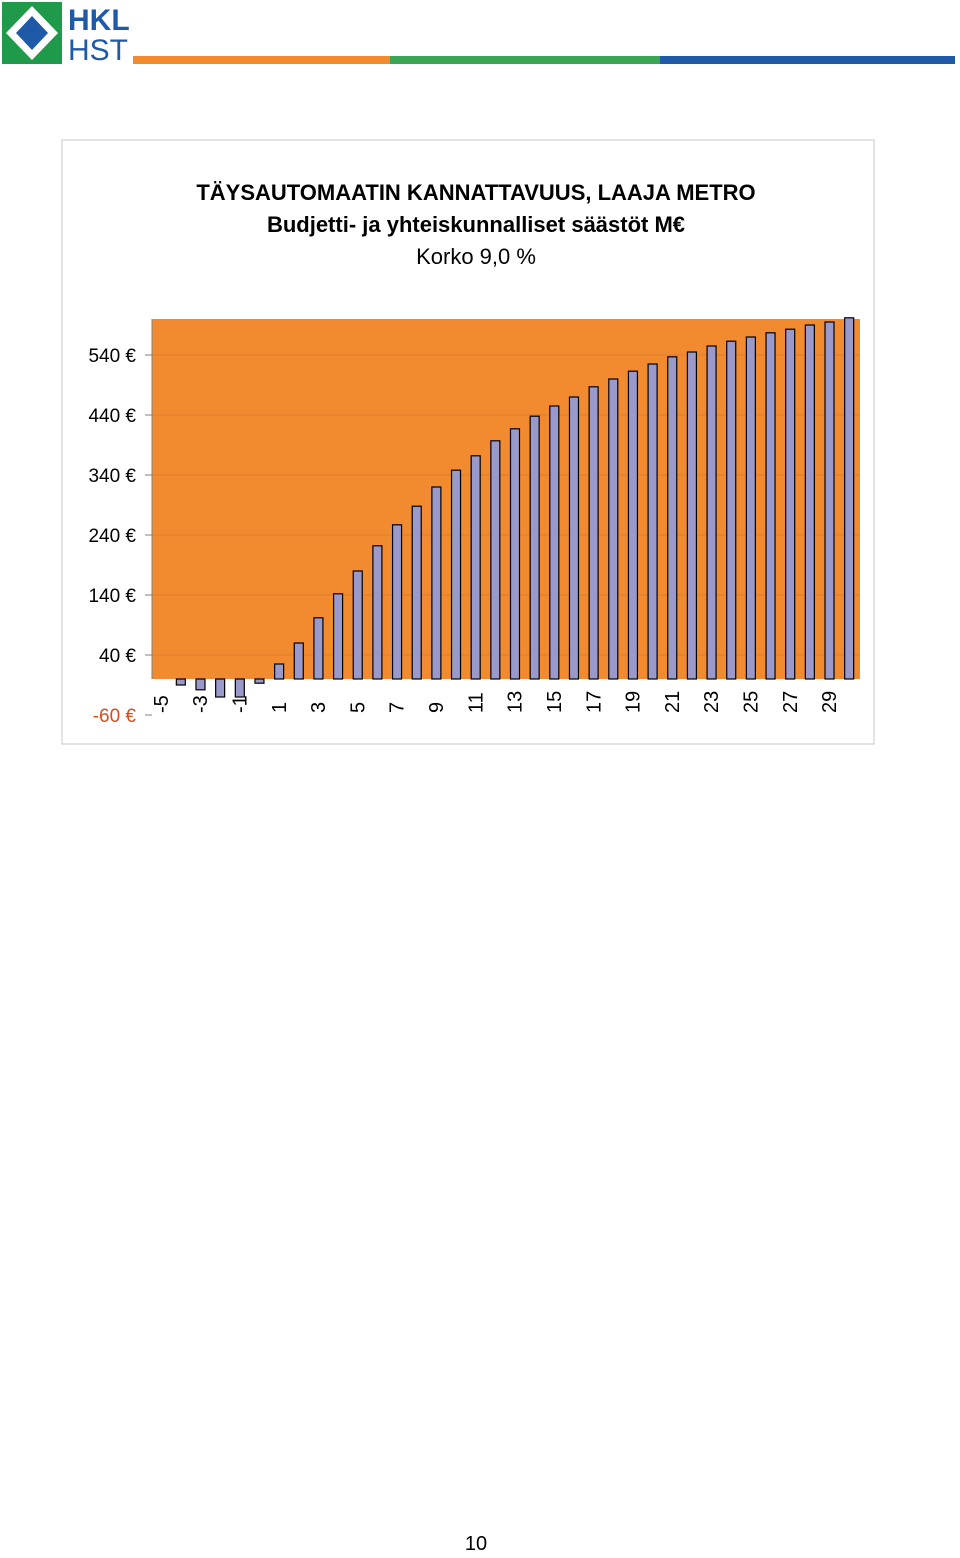  Describe the element at coordinates (712, 702) in the screenshot. I see `x-tick-label: 23` at that location.